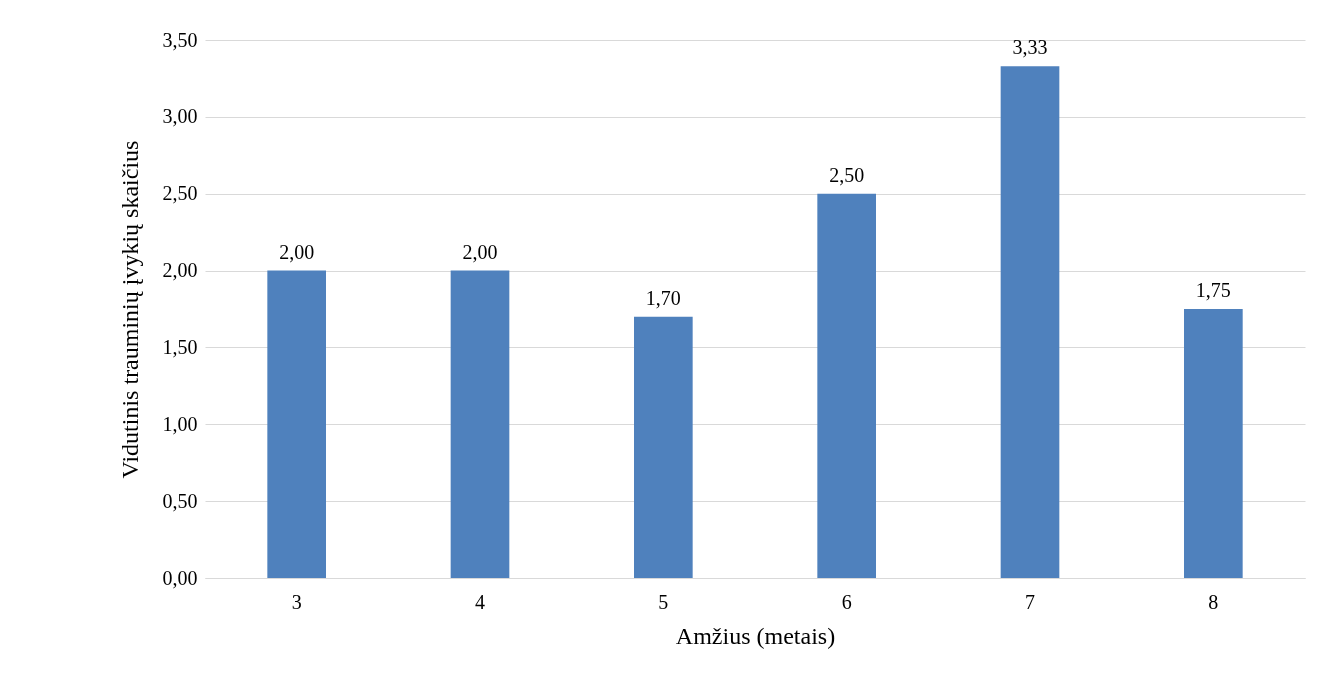 The width and height of the screenshot is (1325, 685). I want to click on x-tick-label: 7, so click(1030, 601).